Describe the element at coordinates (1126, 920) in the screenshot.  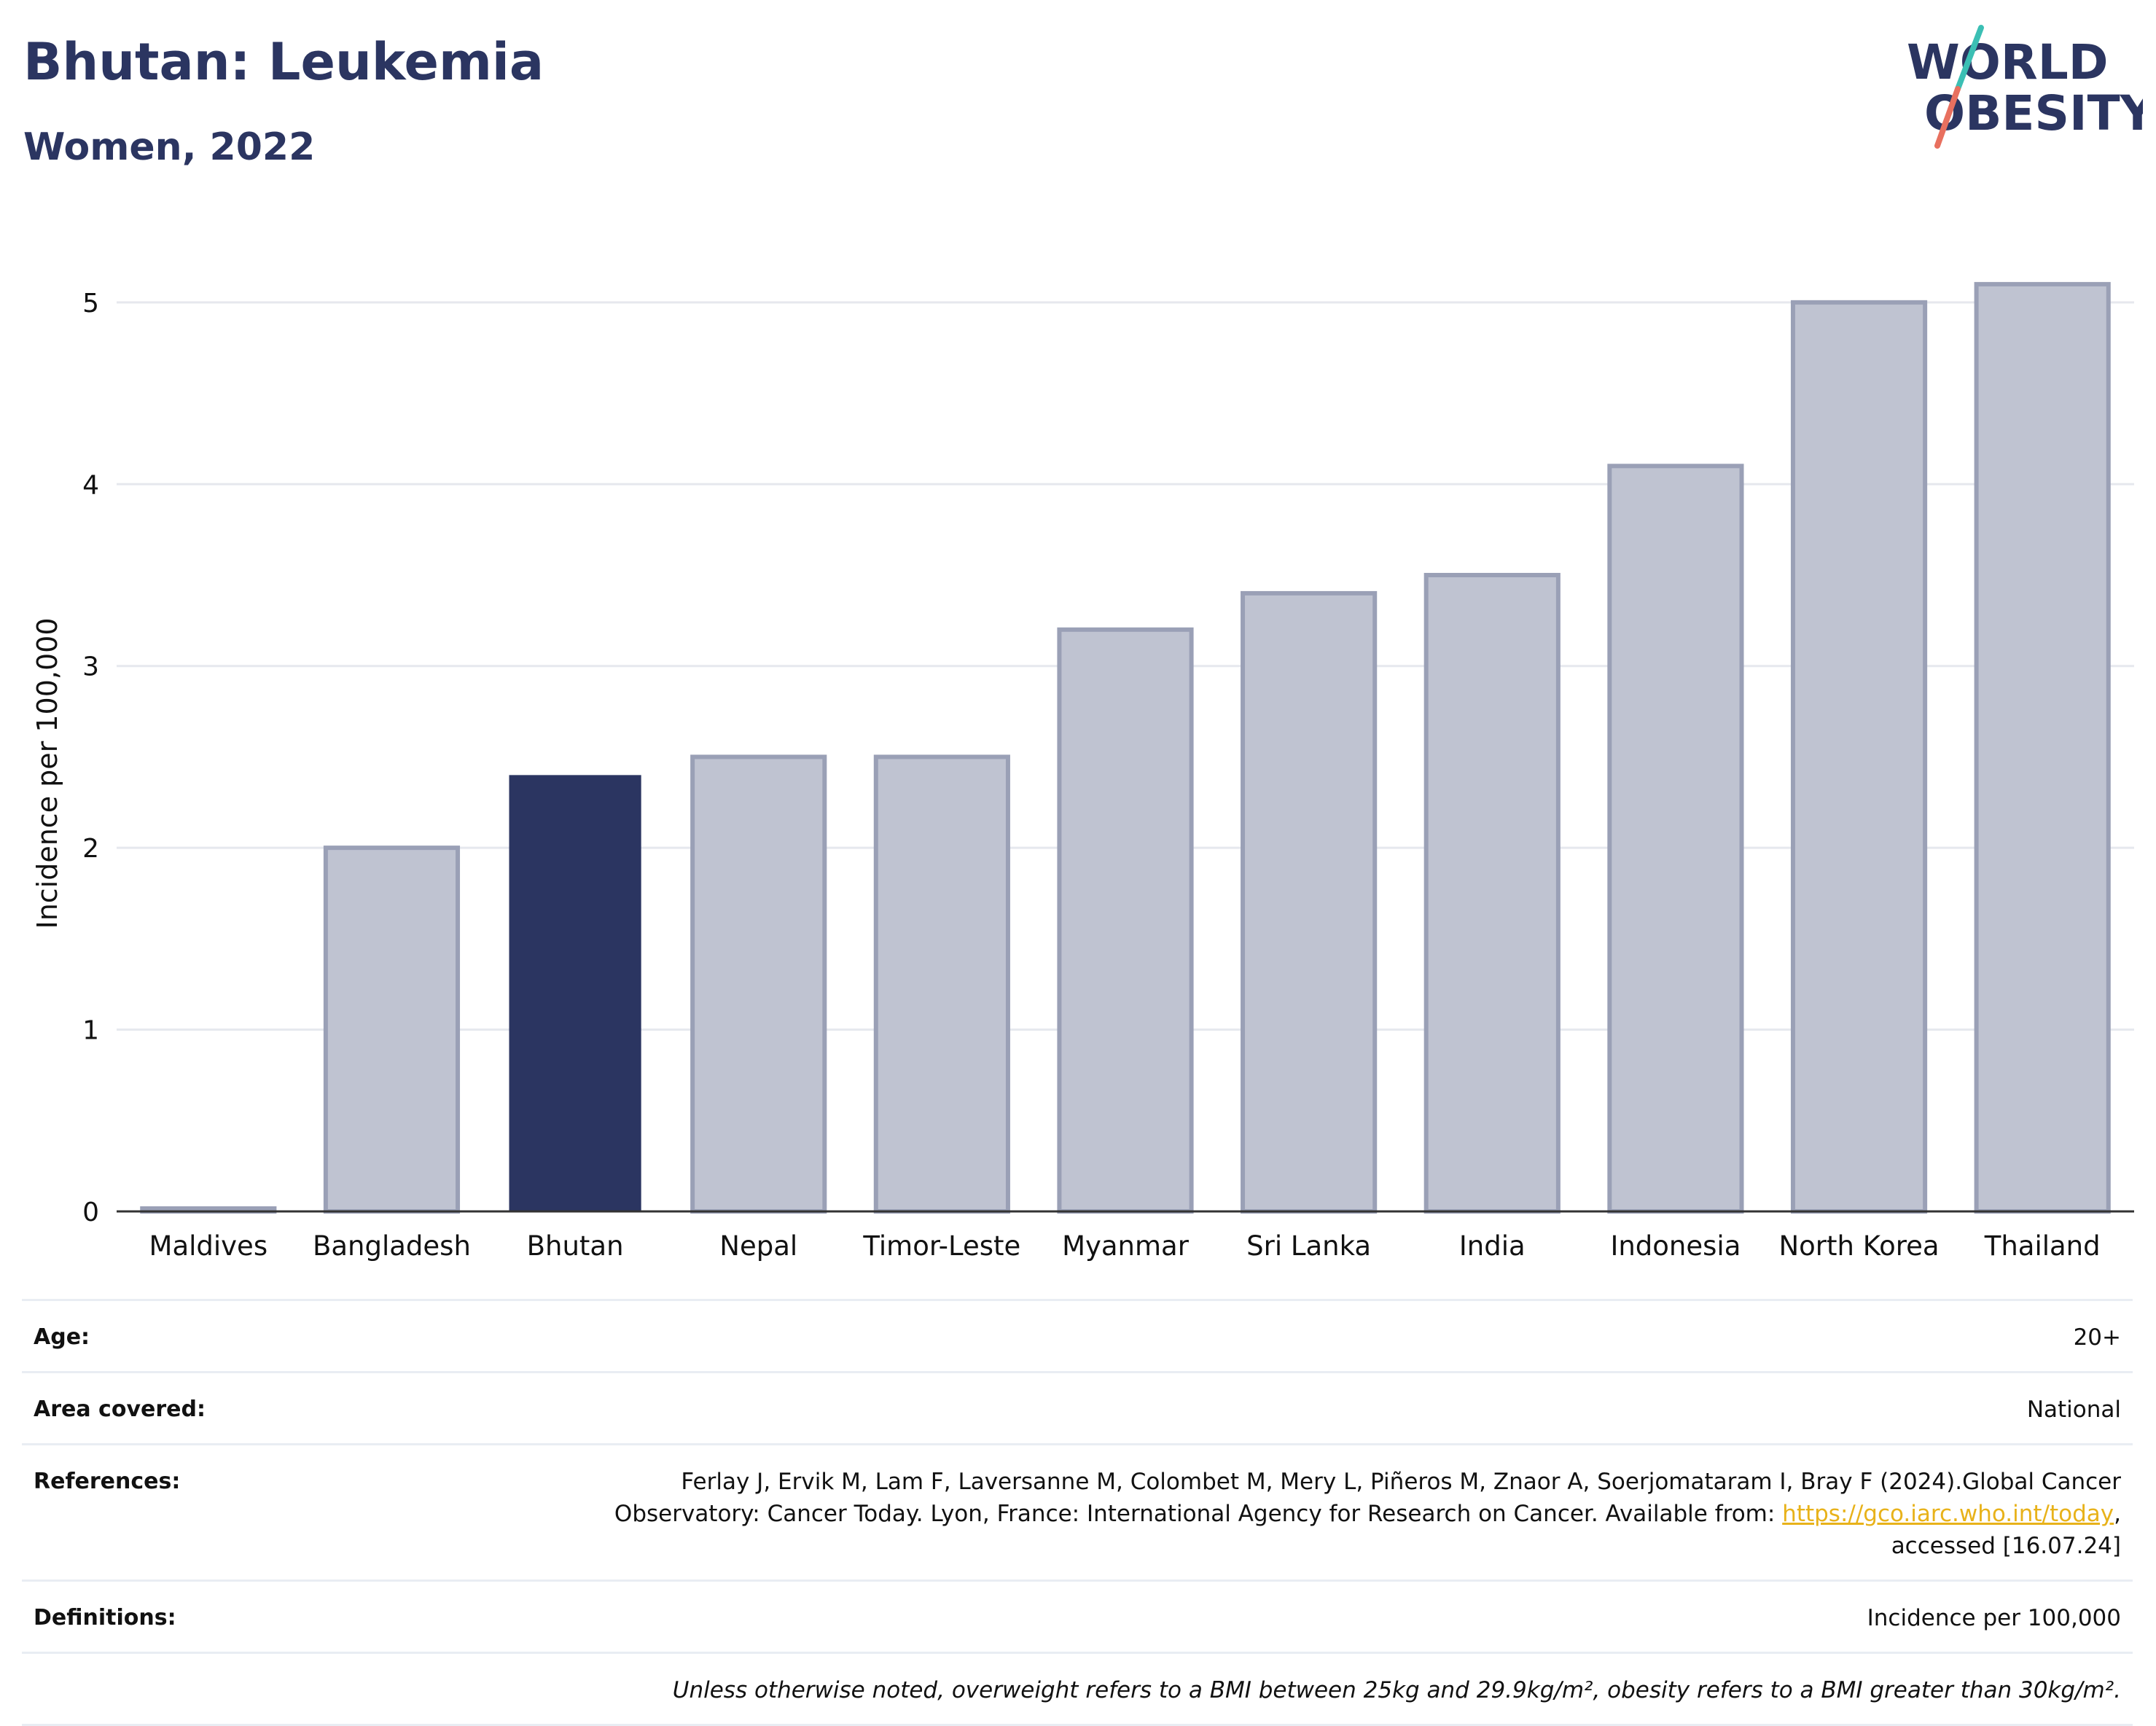
I see `bar-myanmar` at that location.